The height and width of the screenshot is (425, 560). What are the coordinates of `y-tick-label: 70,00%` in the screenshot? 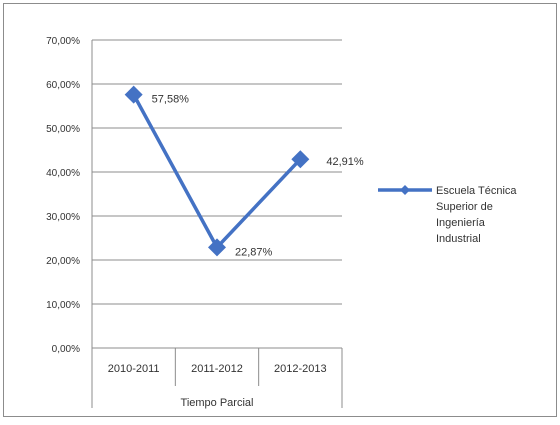 It's located at (63, 41).